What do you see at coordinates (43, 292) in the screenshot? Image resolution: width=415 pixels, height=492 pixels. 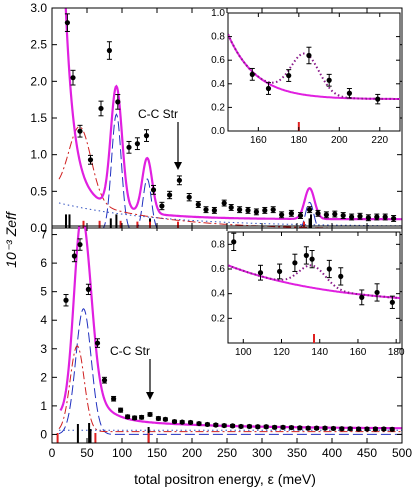 I see `y-tick-label: 5` at bounding box center [43, 292].